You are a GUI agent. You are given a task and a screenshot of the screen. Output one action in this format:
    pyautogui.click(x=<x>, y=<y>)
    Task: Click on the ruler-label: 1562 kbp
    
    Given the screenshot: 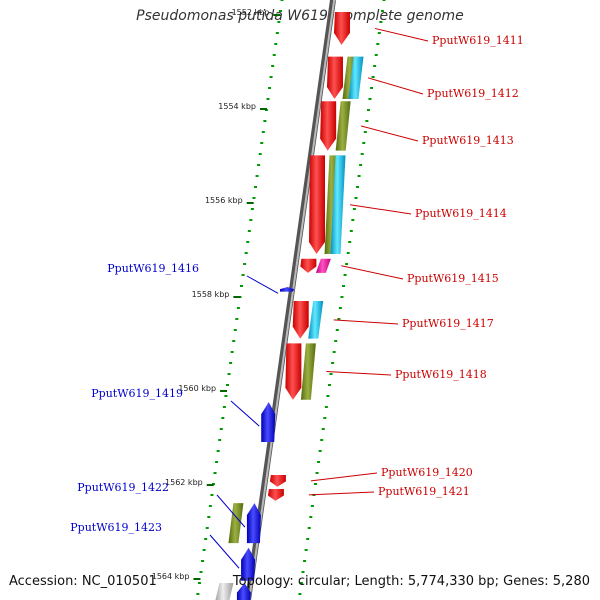 What is the action you would take?
    pyautogui.click(x=184, y=482)
    